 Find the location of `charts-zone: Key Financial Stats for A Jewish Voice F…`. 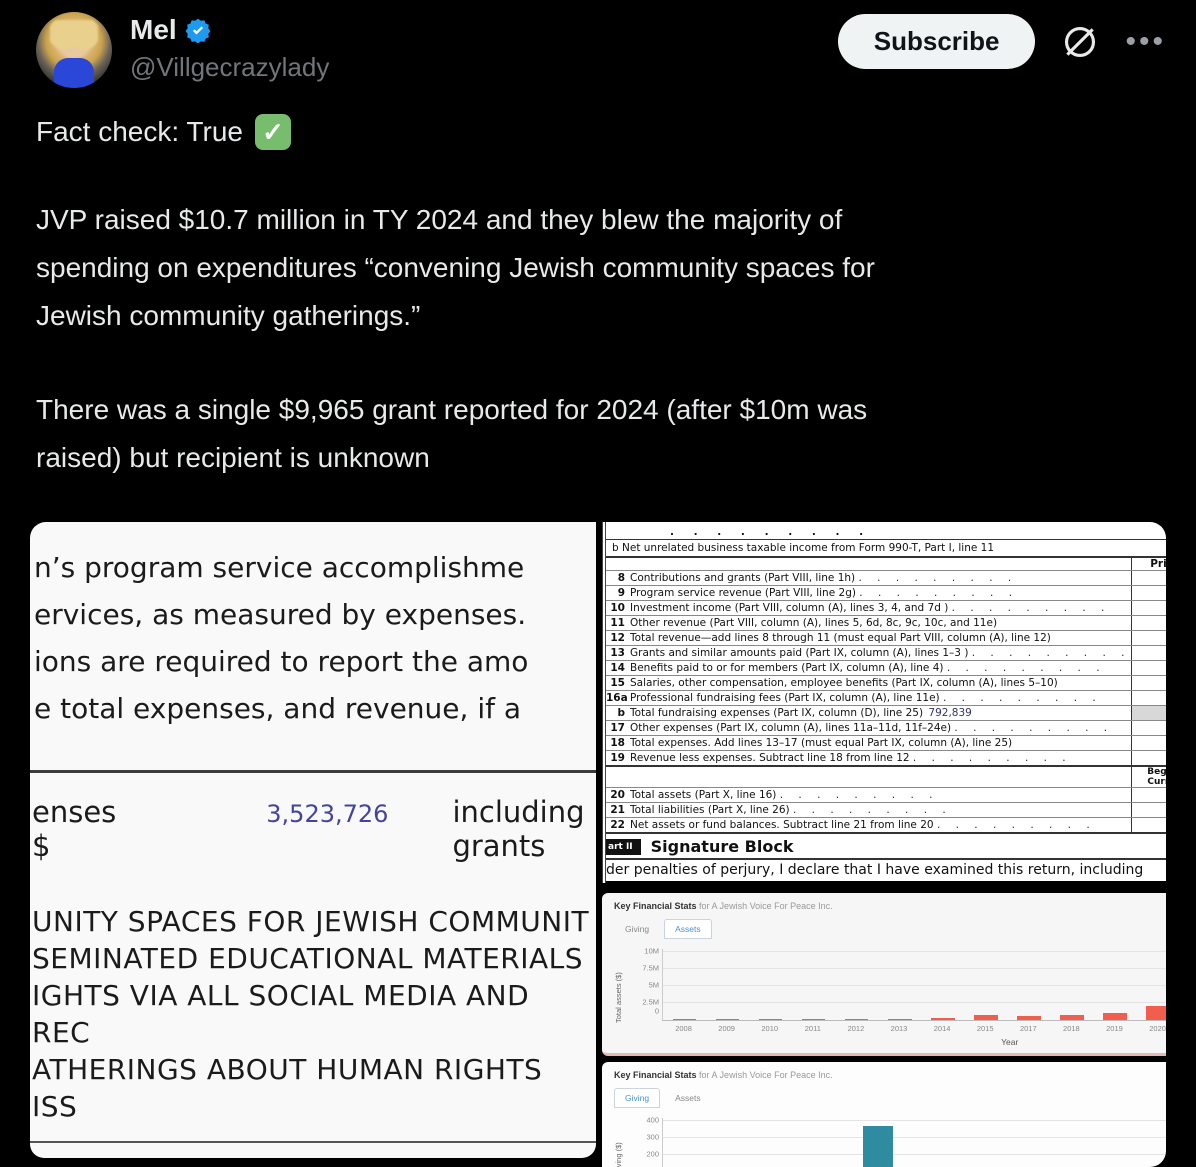

charts-zone: Key Financial Stats for A Jewish Voice F… is located at coordinates (884, 1025).